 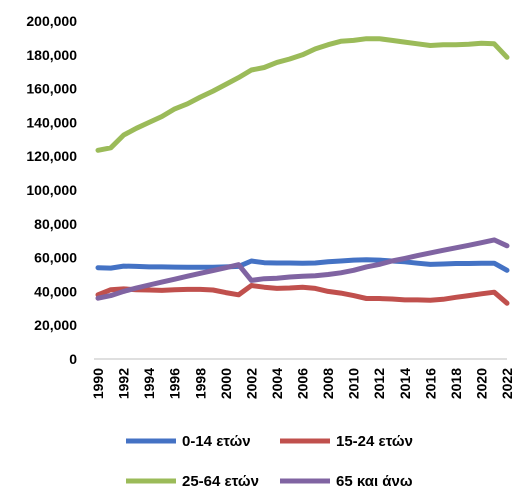 I want to click on legend-label: 15-24 ετών, so click(x=374, y=441).